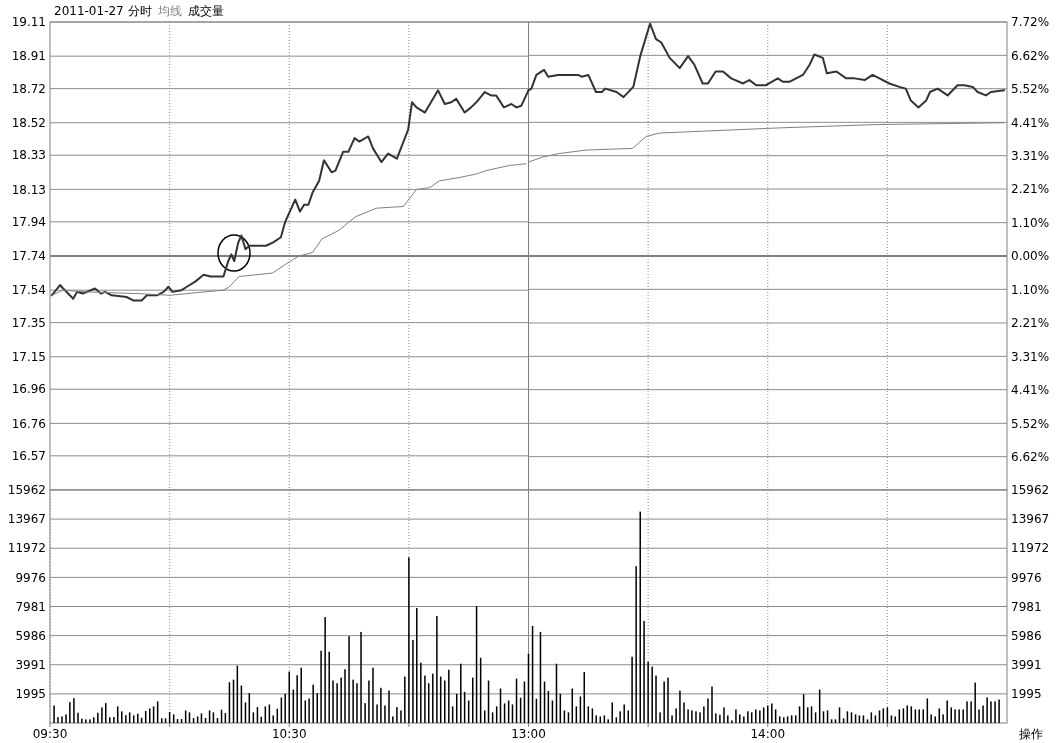  What do you see at coordinates (28, 189) in the screenshot?
I see `y-tick-label: 18.13` at bounding box center [28, 189].